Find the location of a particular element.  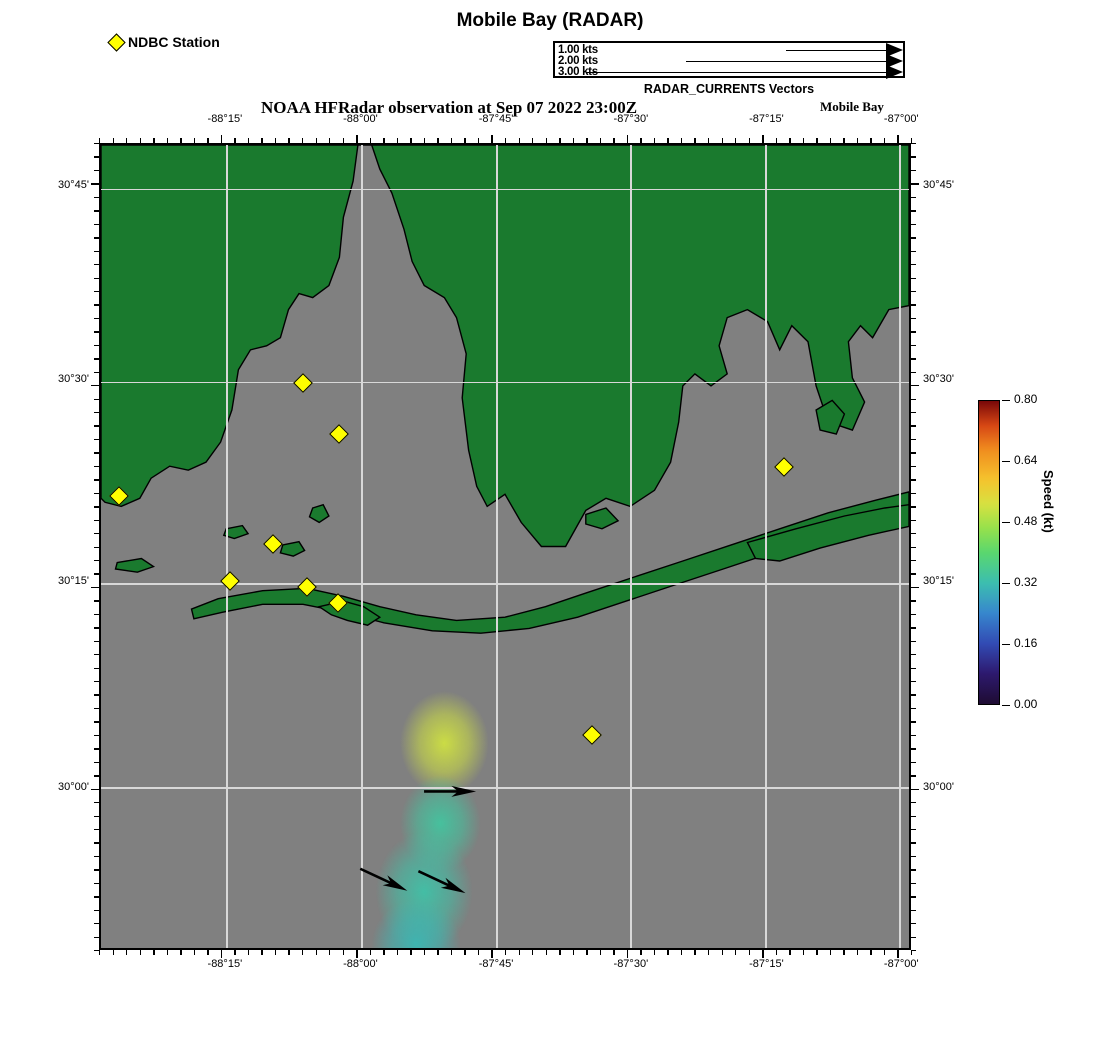

vector-legend-row: 3.00 kts is located at coordinates (730, 72).